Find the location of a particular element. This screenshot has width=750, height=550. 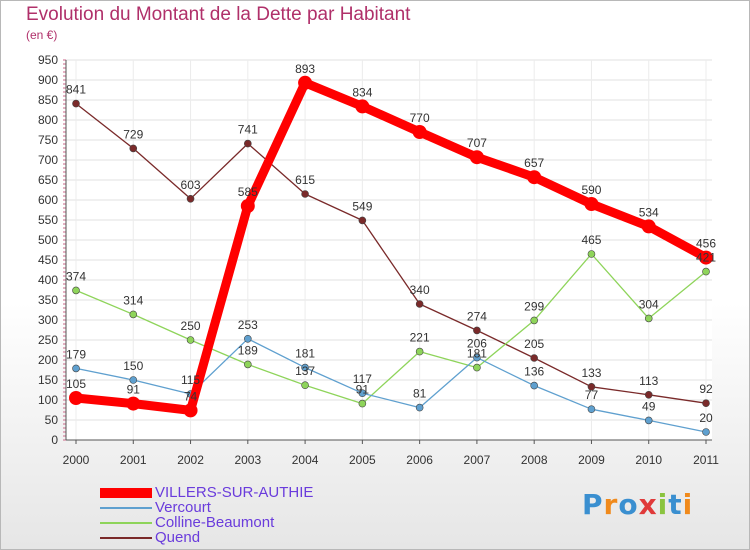

x-tick-label: 2008 is located at coordinates (534, 460).